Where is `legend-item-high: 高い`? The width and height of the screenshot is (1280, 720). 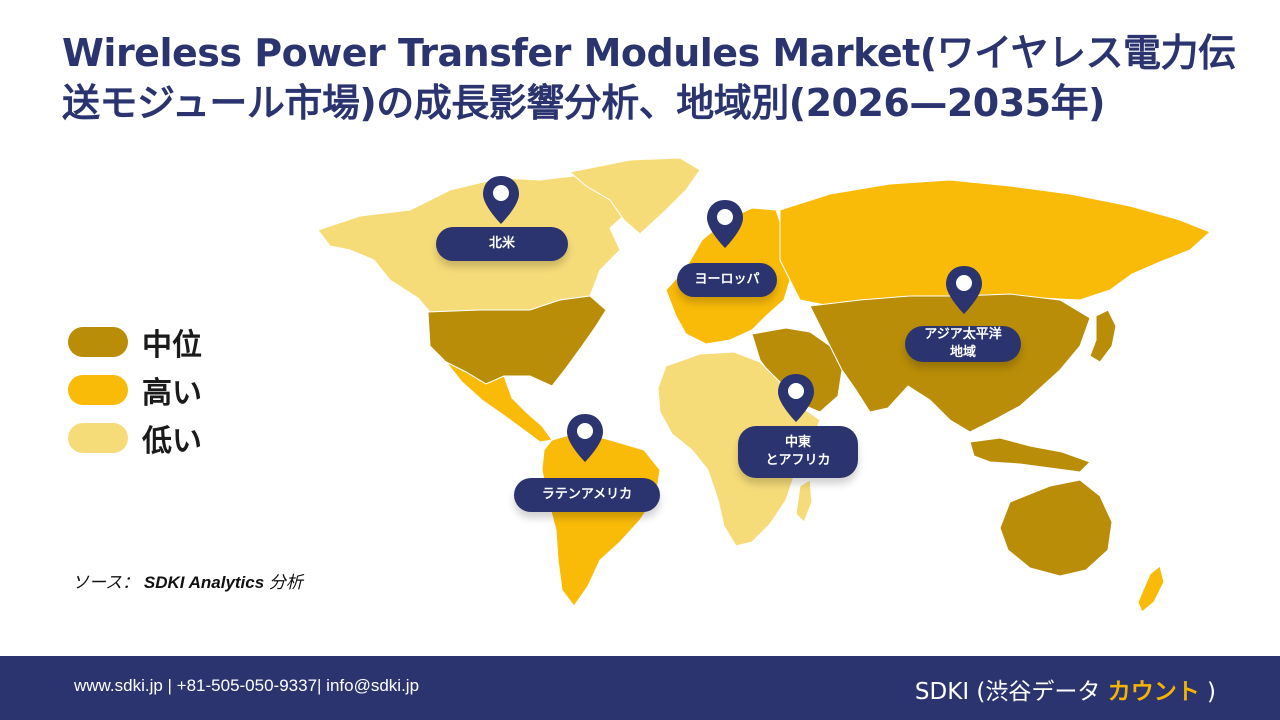 legend-item-high: 高い is located at coordinates (135, 390).